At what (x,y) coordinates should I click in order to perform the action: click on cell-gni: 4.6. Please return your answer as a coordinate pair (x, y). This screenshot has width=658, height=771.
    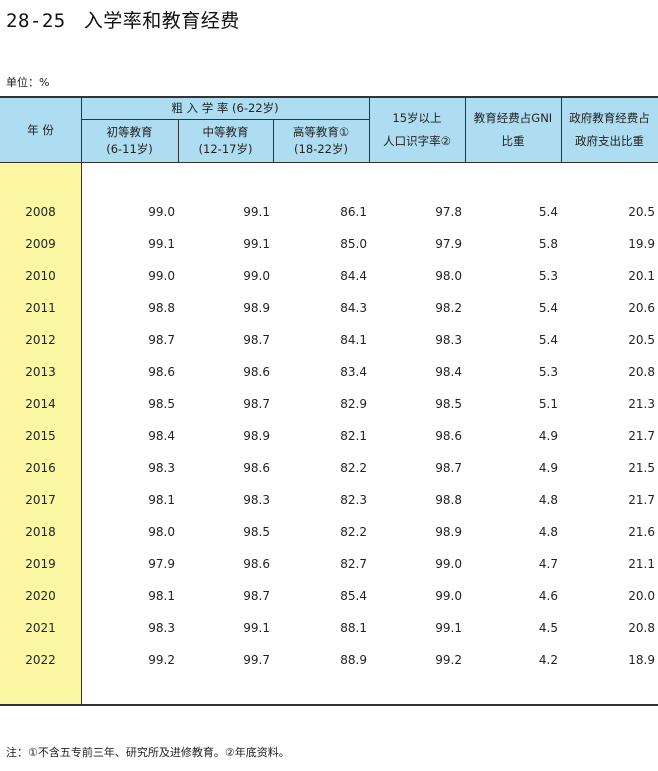
    Looking at the image, I should click on (548, 596).